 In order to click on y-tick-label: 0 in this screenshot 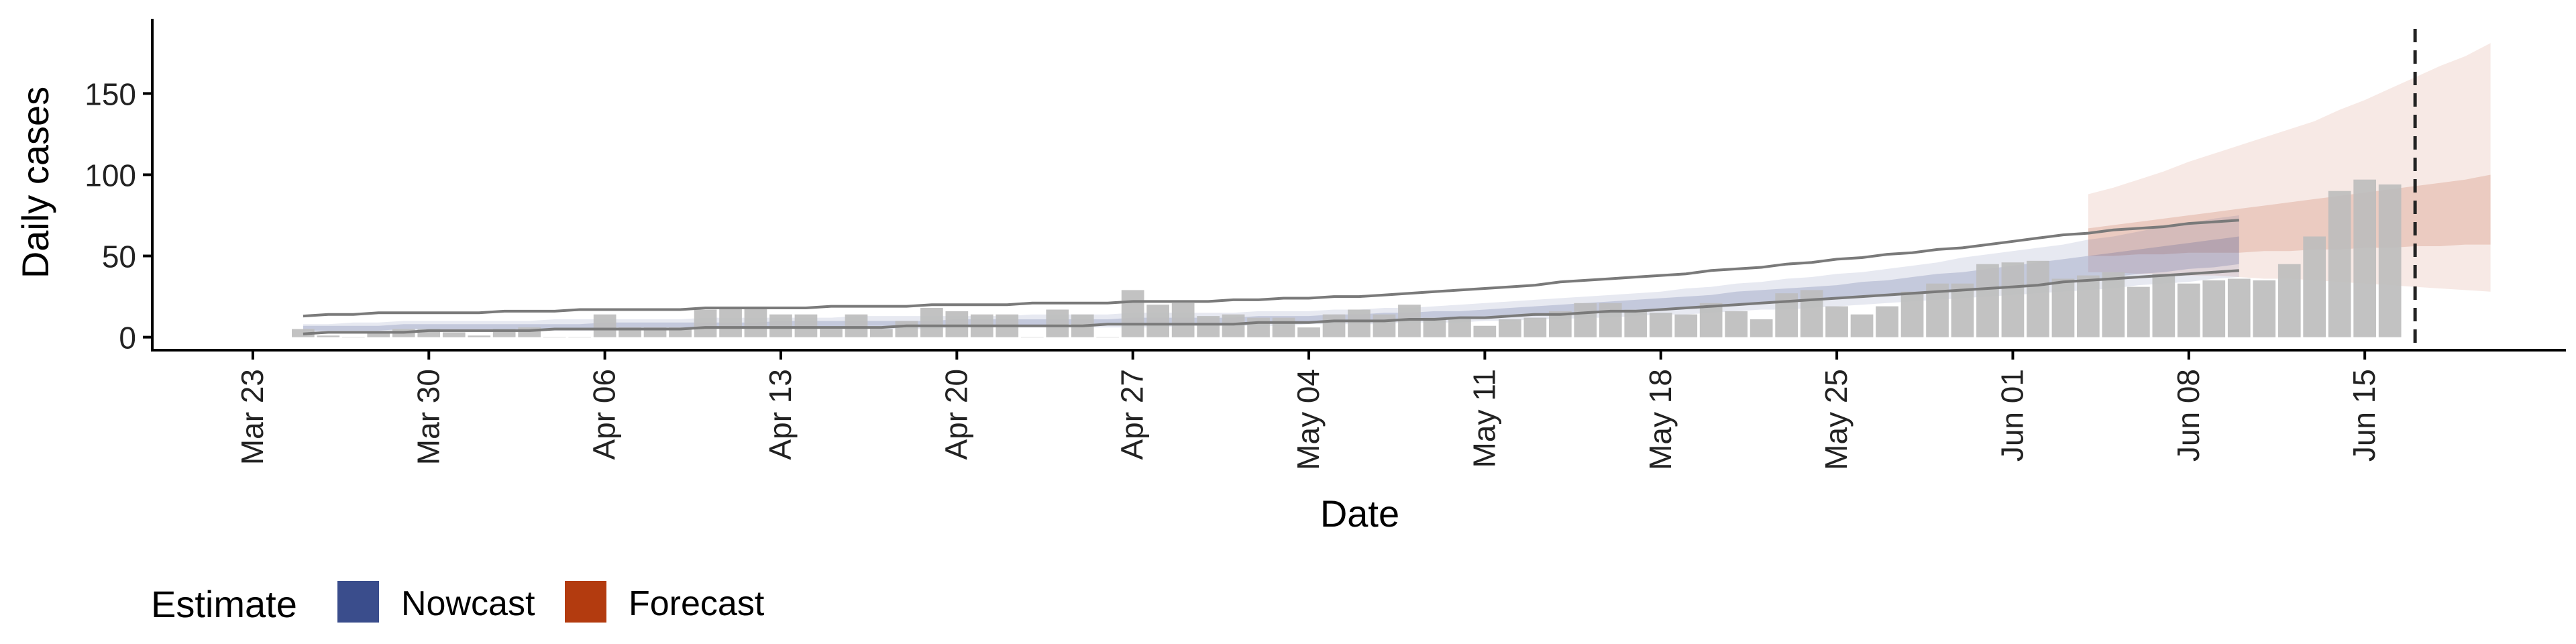, I will do `click(127, 338)`.